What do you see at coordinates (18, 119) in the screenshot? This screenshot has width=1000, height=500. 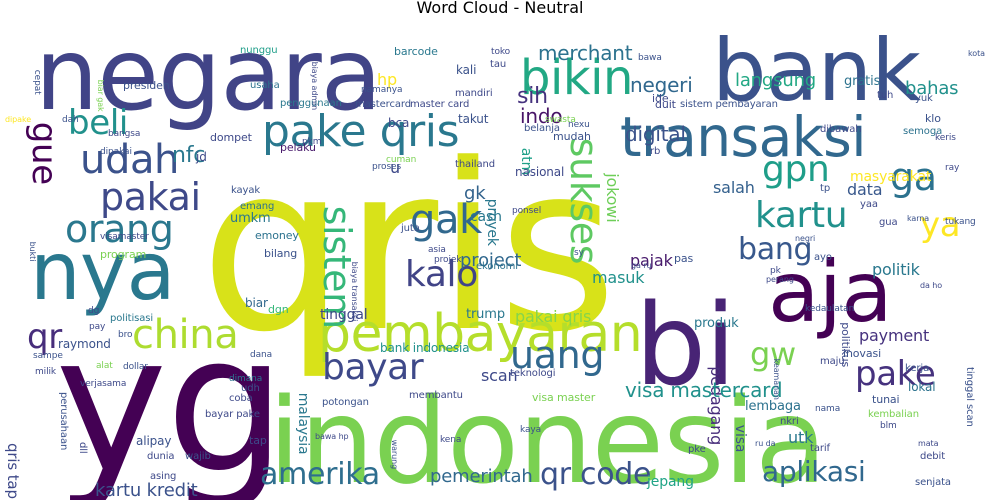 I see `cloud-word: dipake` at bounding box center [18, 119].